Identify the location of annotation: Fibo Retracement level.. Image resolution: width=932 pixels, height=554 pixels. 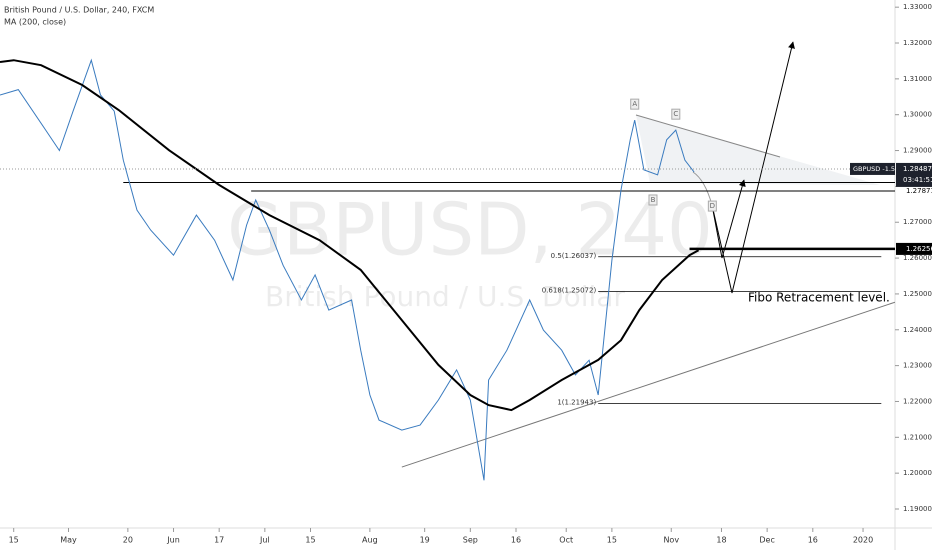
(819, 298).